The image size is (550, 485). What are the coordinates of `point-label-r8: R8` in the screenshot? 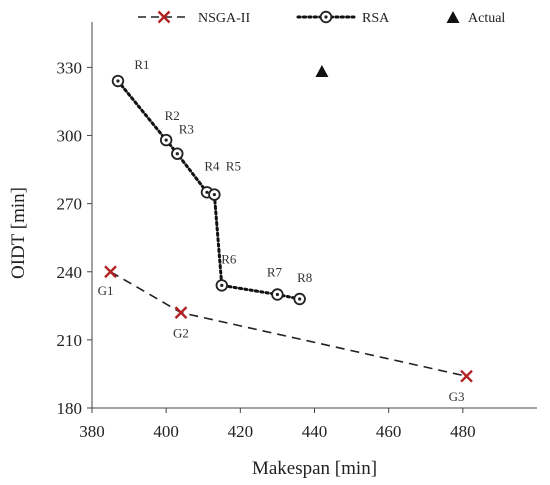 It's located at (304, 277).